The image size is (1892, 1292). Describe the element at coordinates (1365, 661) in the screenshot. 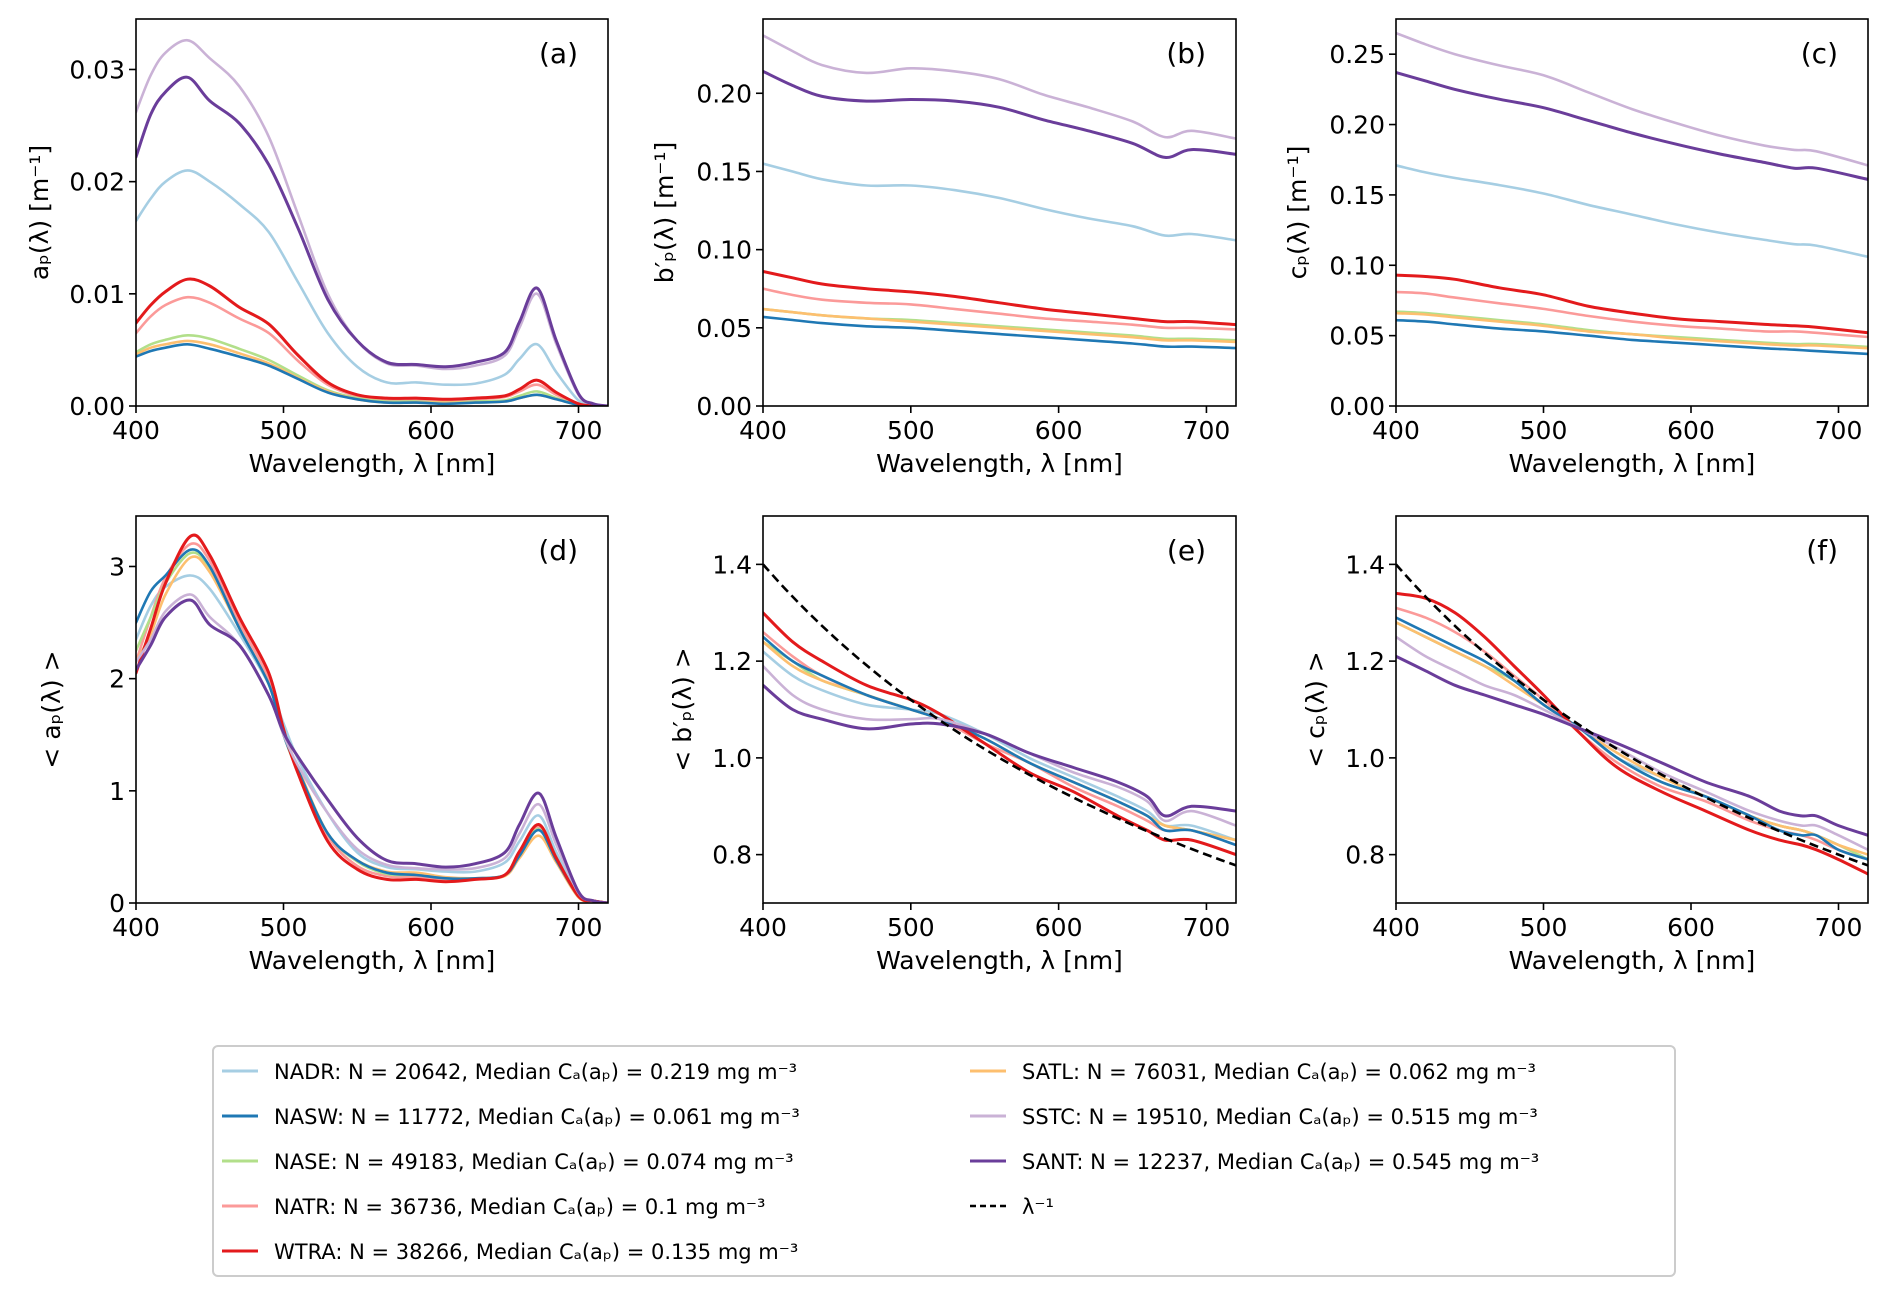

I see `y-tick-label: 1.2` at that location.